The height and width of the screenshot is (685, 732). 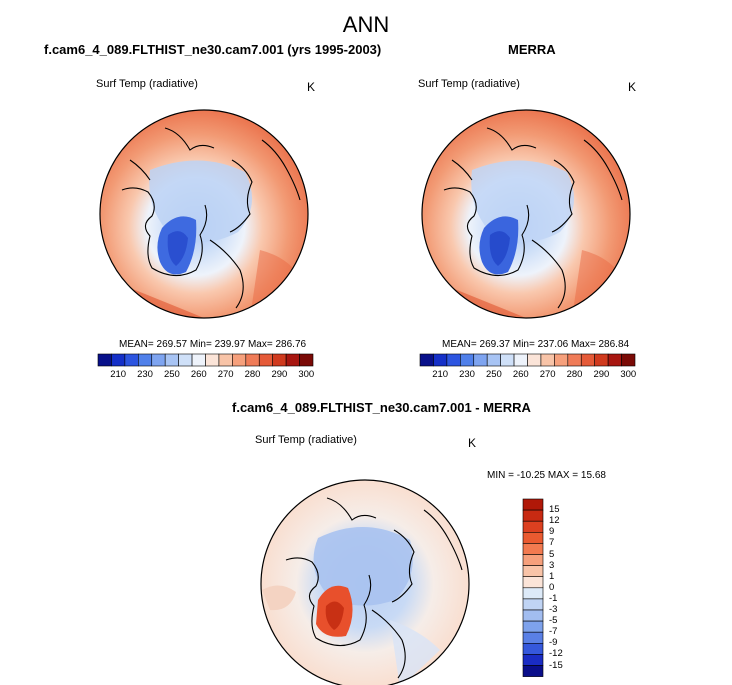 I want to click on panel3-colorbar, so click(x=533, y=587).